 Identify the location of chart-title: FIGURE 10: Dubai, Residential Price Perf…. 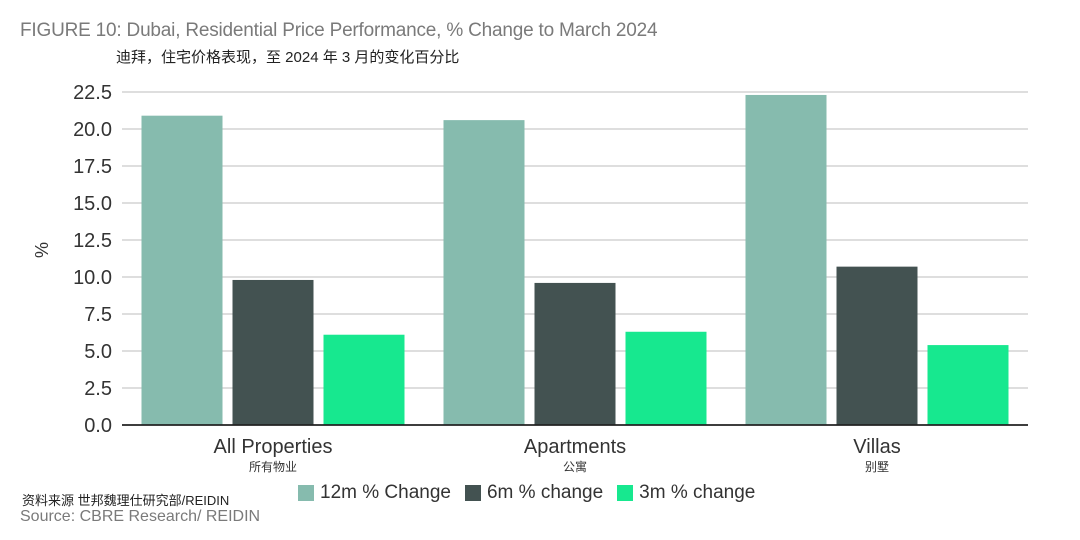
(339, 30).